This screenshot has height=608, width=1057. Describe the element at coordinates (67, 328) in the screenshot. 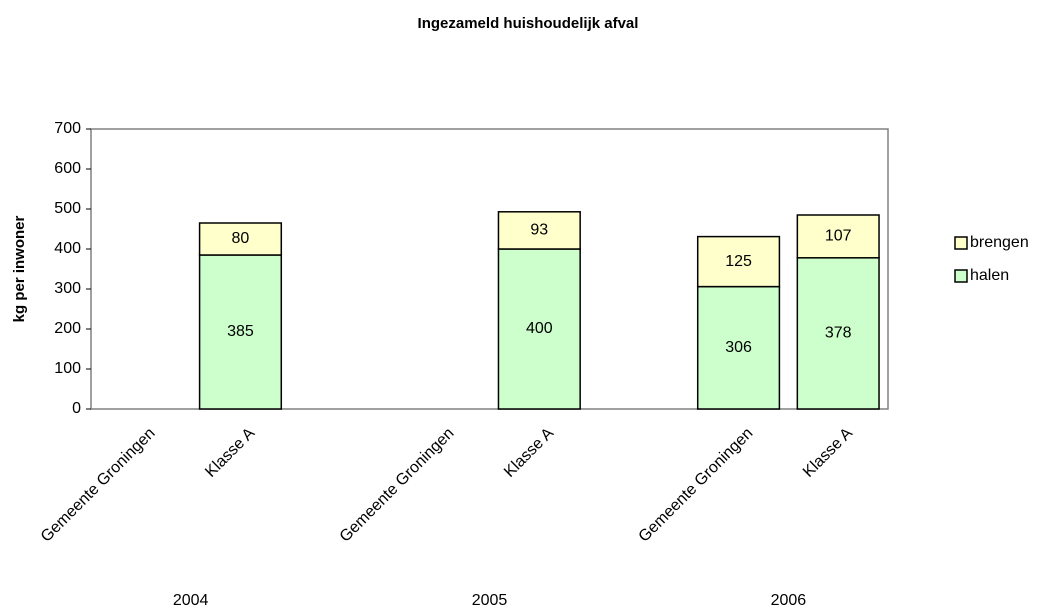

I see `y-tick-label: 200` at that location.